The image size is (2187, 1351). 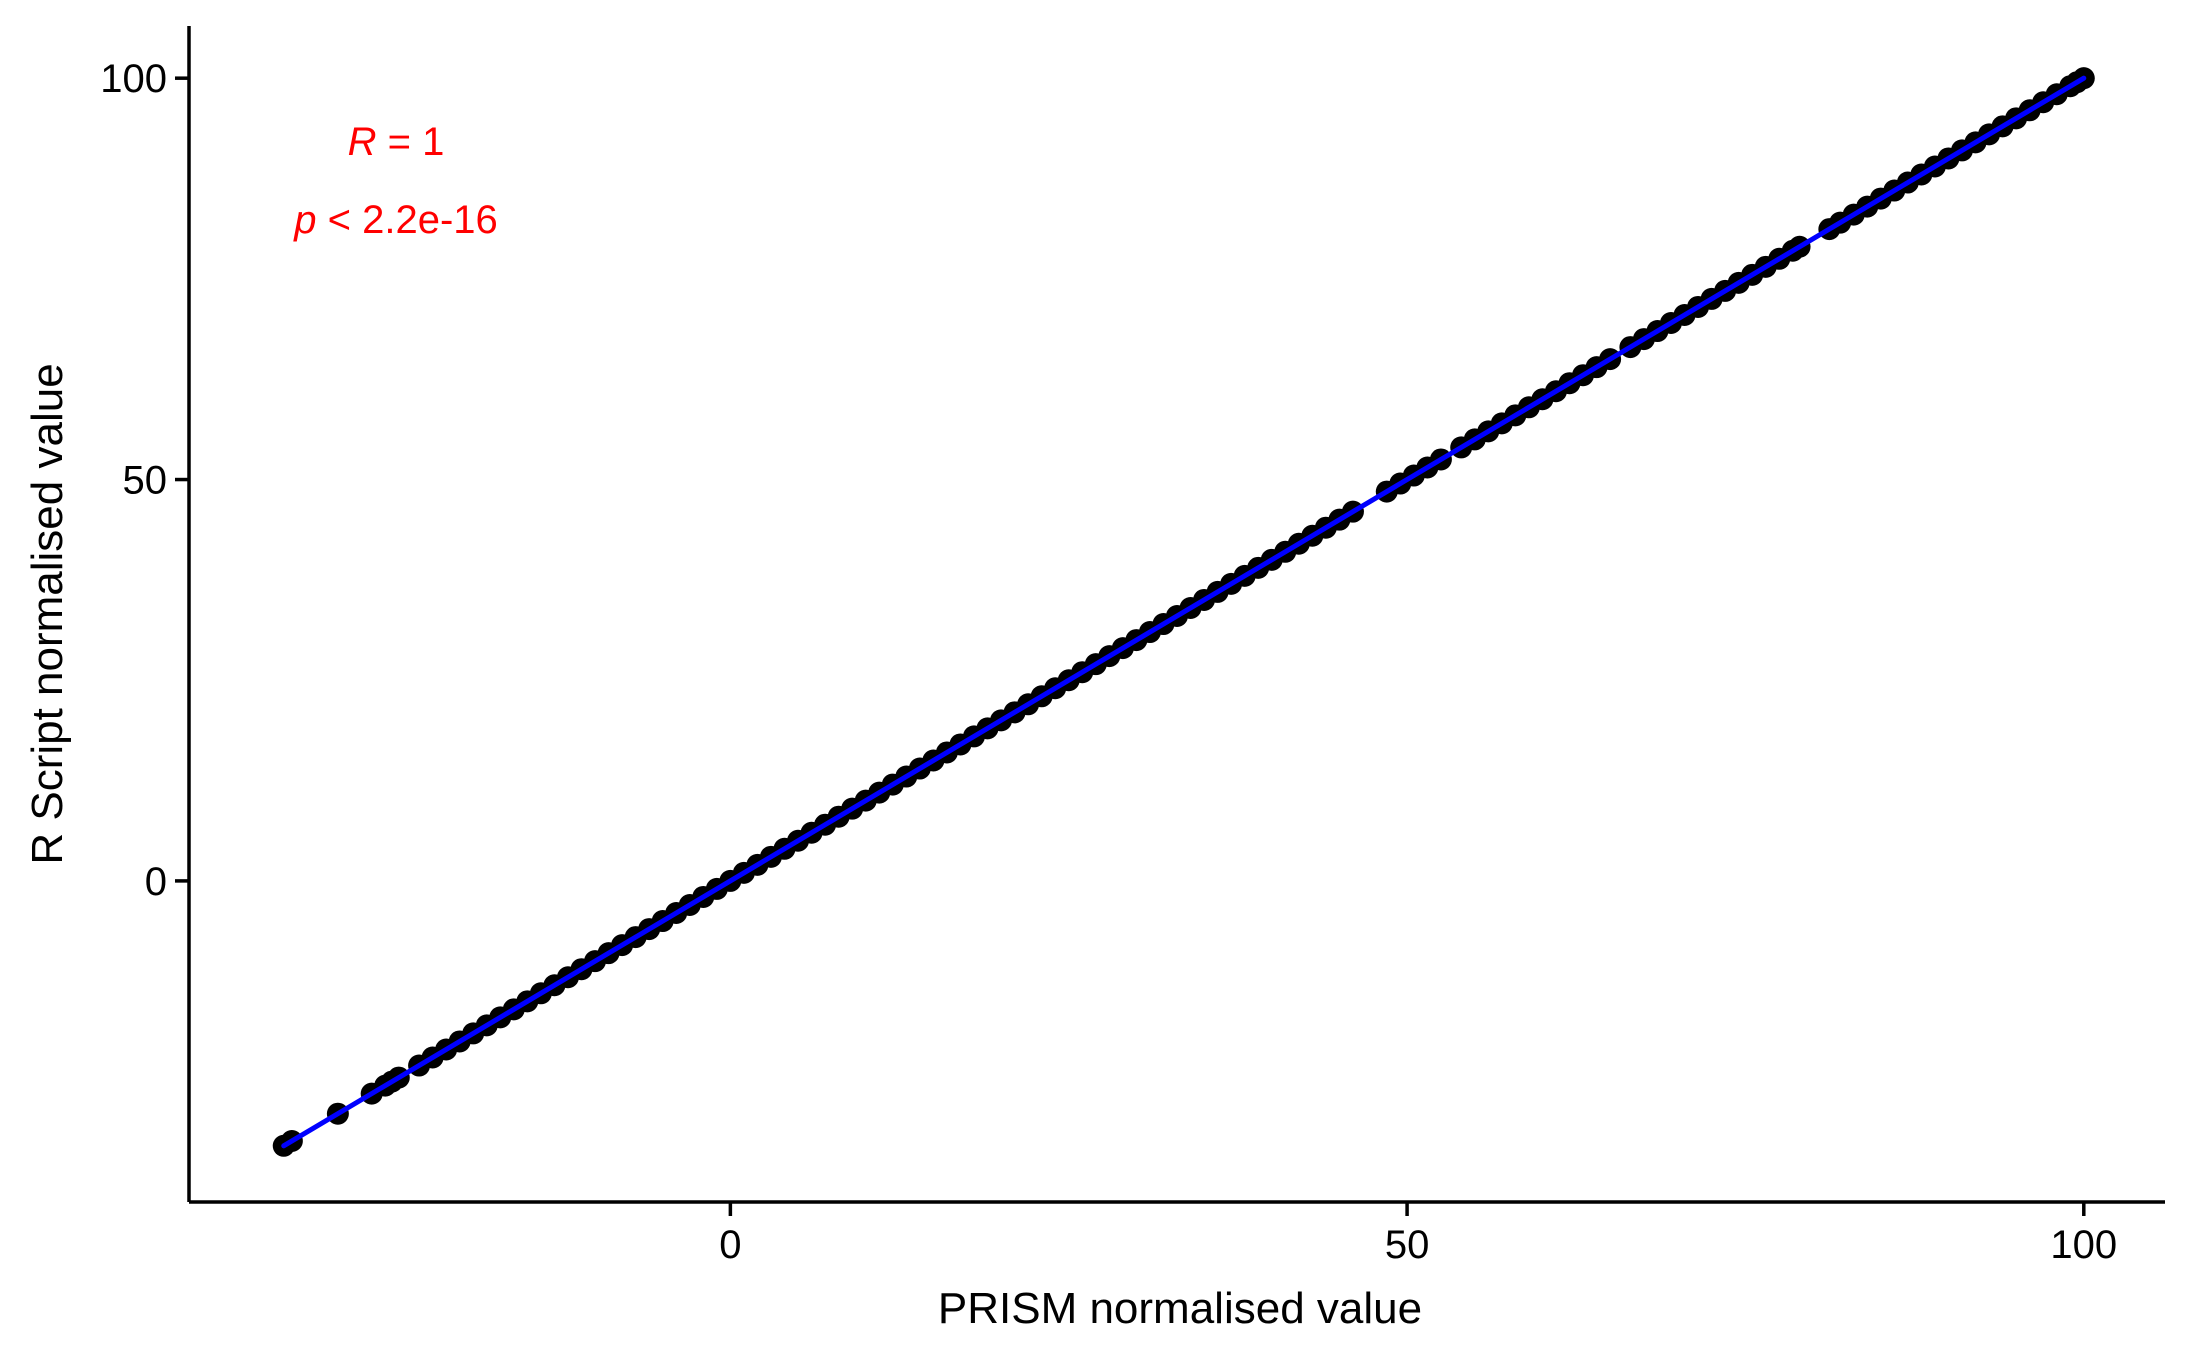 I want to click on p-value-annotation: p < 2.2e-16, so click(x=395, y=220).